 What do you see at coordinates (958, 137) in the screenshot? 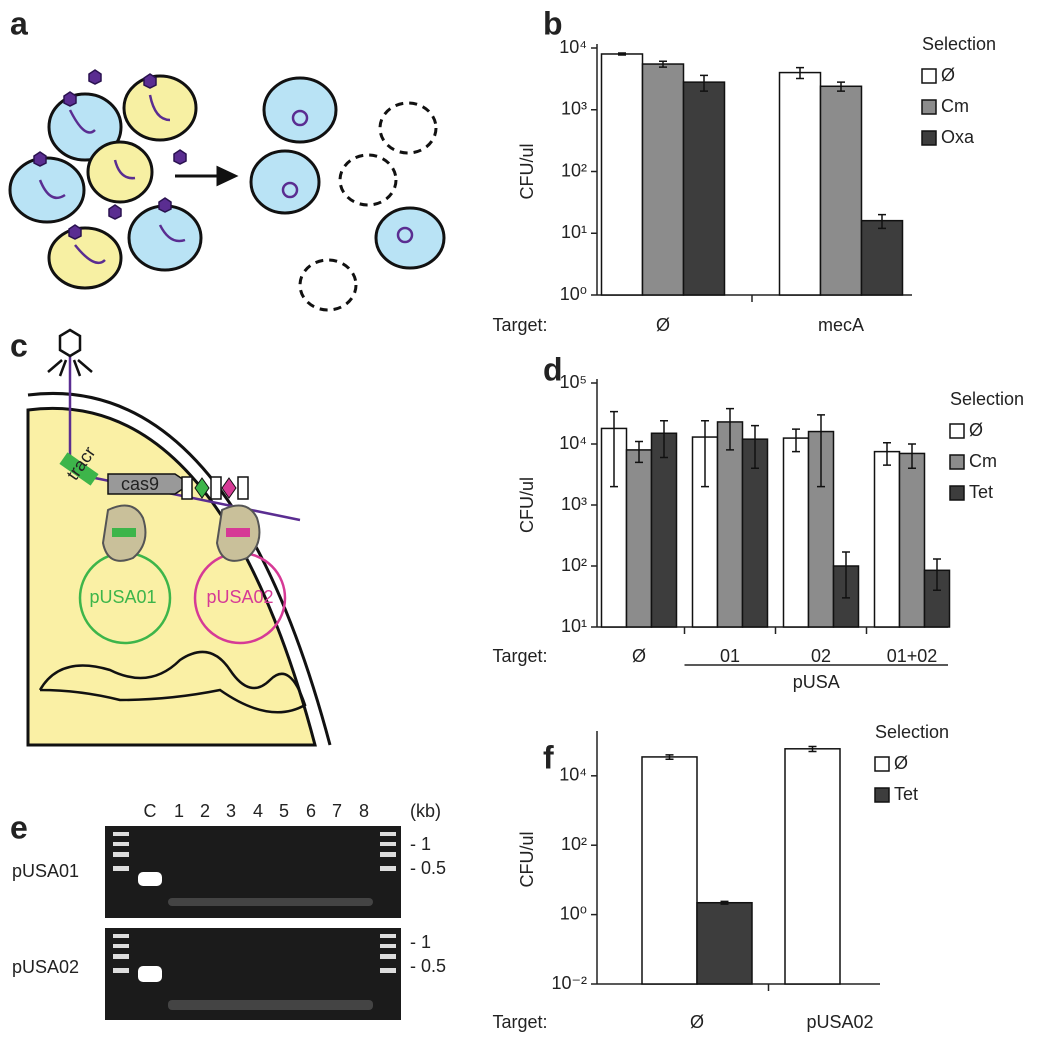
I see `legend-label: Oxa` at bounding box center [958, 137].